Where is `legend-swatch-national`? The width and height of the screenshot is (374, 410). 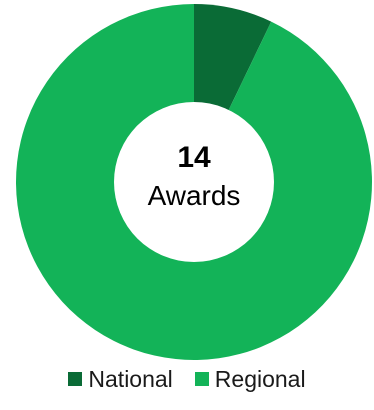 legend-swatch-national is located at coordinates (75, 379).